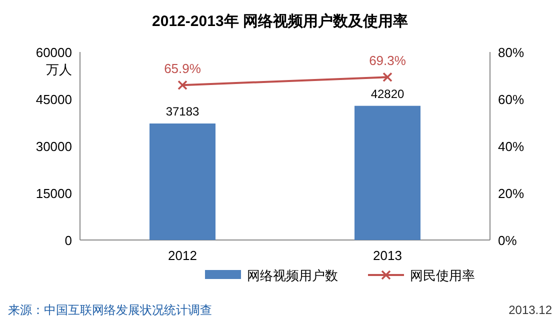 The image size is (560, 323). Describe the element at coordinates (54, 52) in the screenshot. I see `y-tick-label: 60000` at that location.